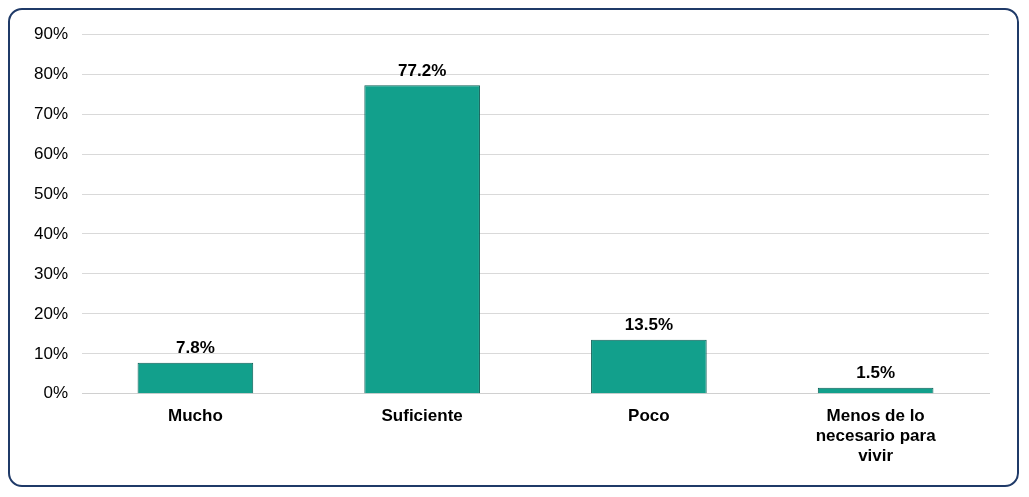 The width and height of the screenshot is (1029, 497). Describe the element at coordinates (51, 73) in the screenshot. I see `y-tick-label: 80%` at that location.